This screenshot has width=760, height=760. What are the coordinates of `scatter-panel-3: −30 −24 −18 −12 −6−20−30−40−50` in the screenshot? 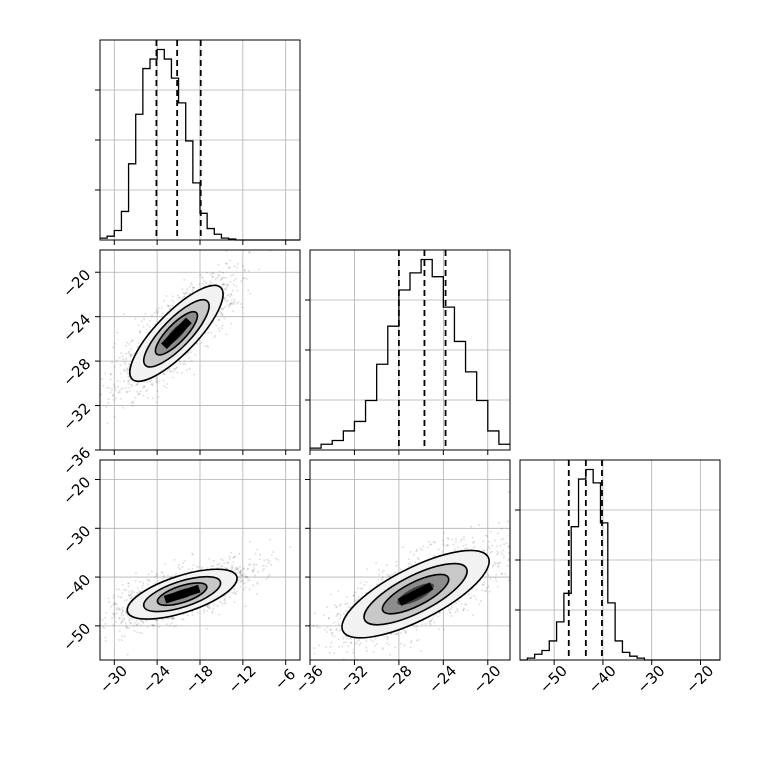 It's located at (180, 578).